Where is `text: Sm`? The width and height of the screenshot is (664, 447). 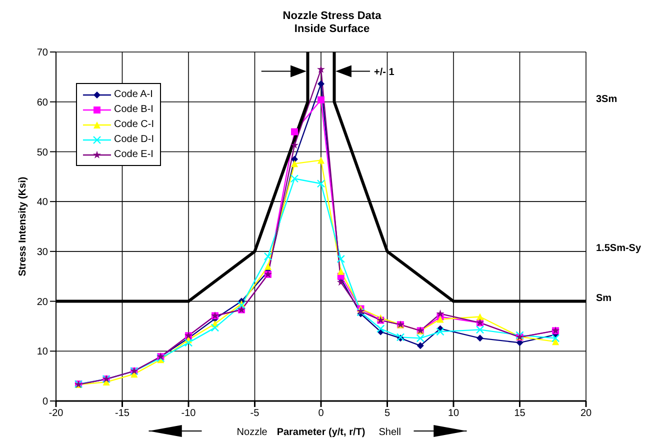 text: Sm is located at coordinates (604, 298).